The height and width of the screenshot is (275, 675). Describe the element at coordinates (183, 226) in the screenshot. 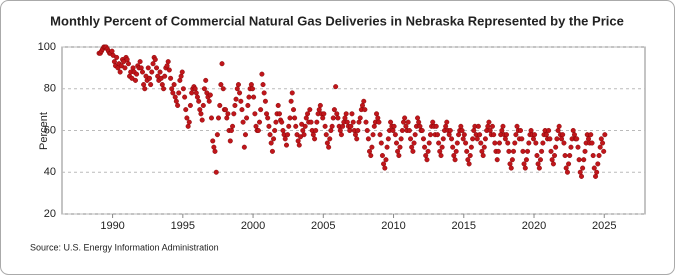

I see `x-tick-label: 1995` at that location.